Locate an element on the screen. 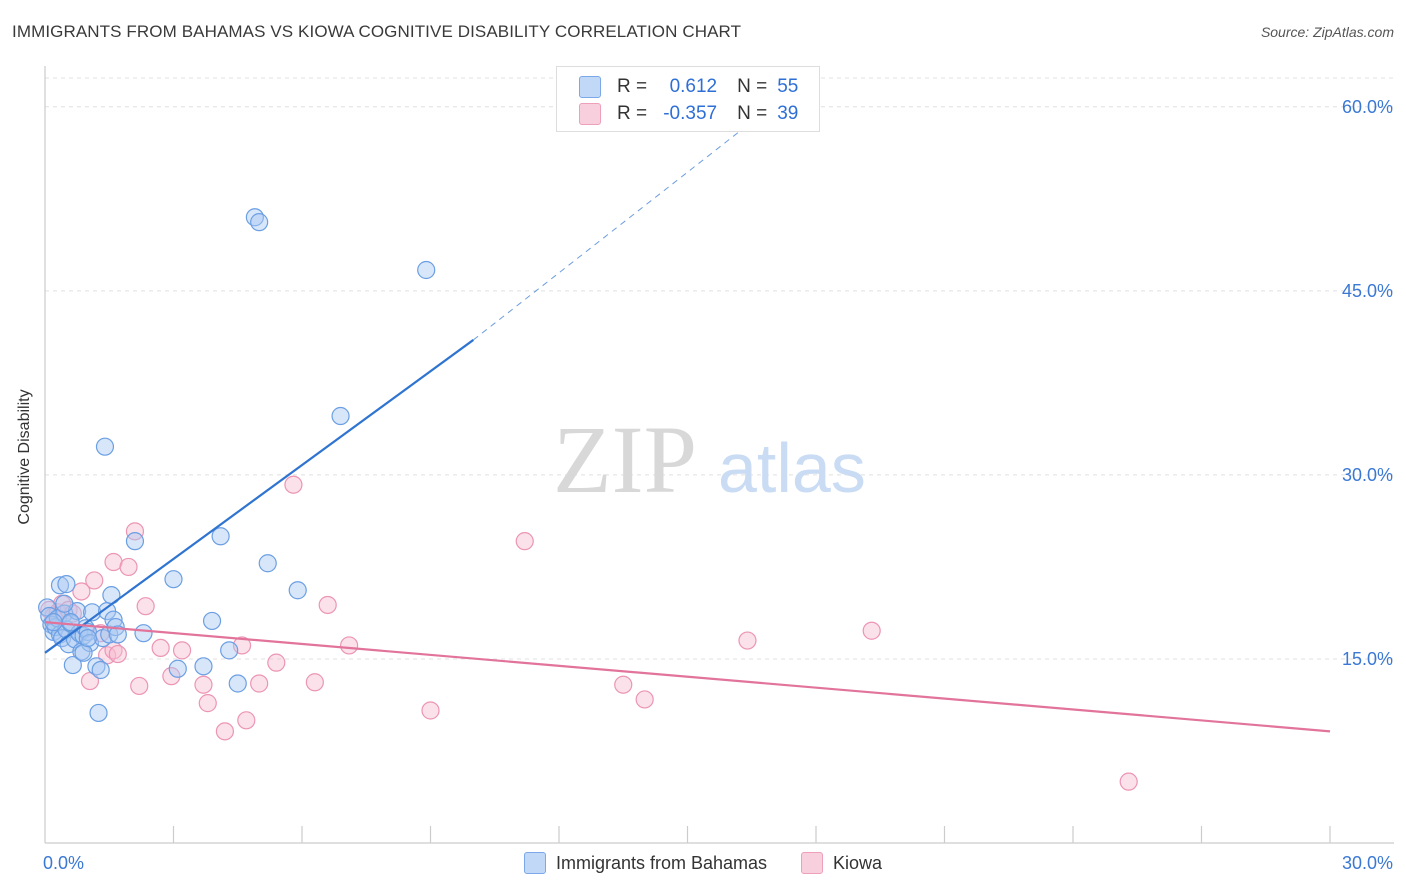 The width and height of the screenshot is (1406, 892). legend-item-bahamas: Immigrants from Bahamas is located at coordinates (645, 863).